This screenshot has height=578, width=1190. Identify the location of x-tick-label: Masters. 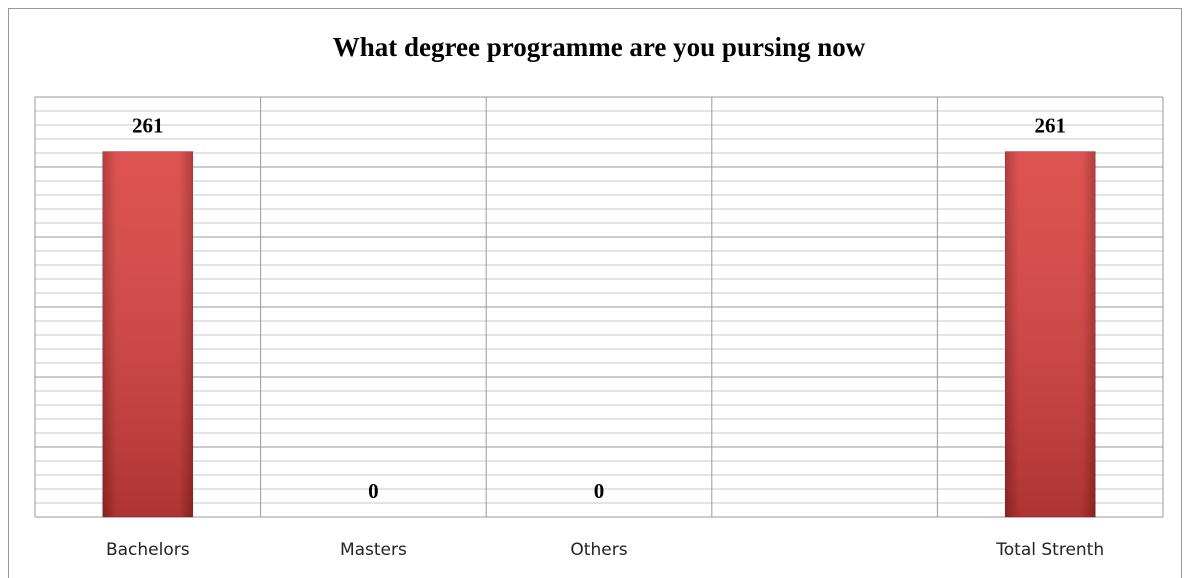
(373, 550).